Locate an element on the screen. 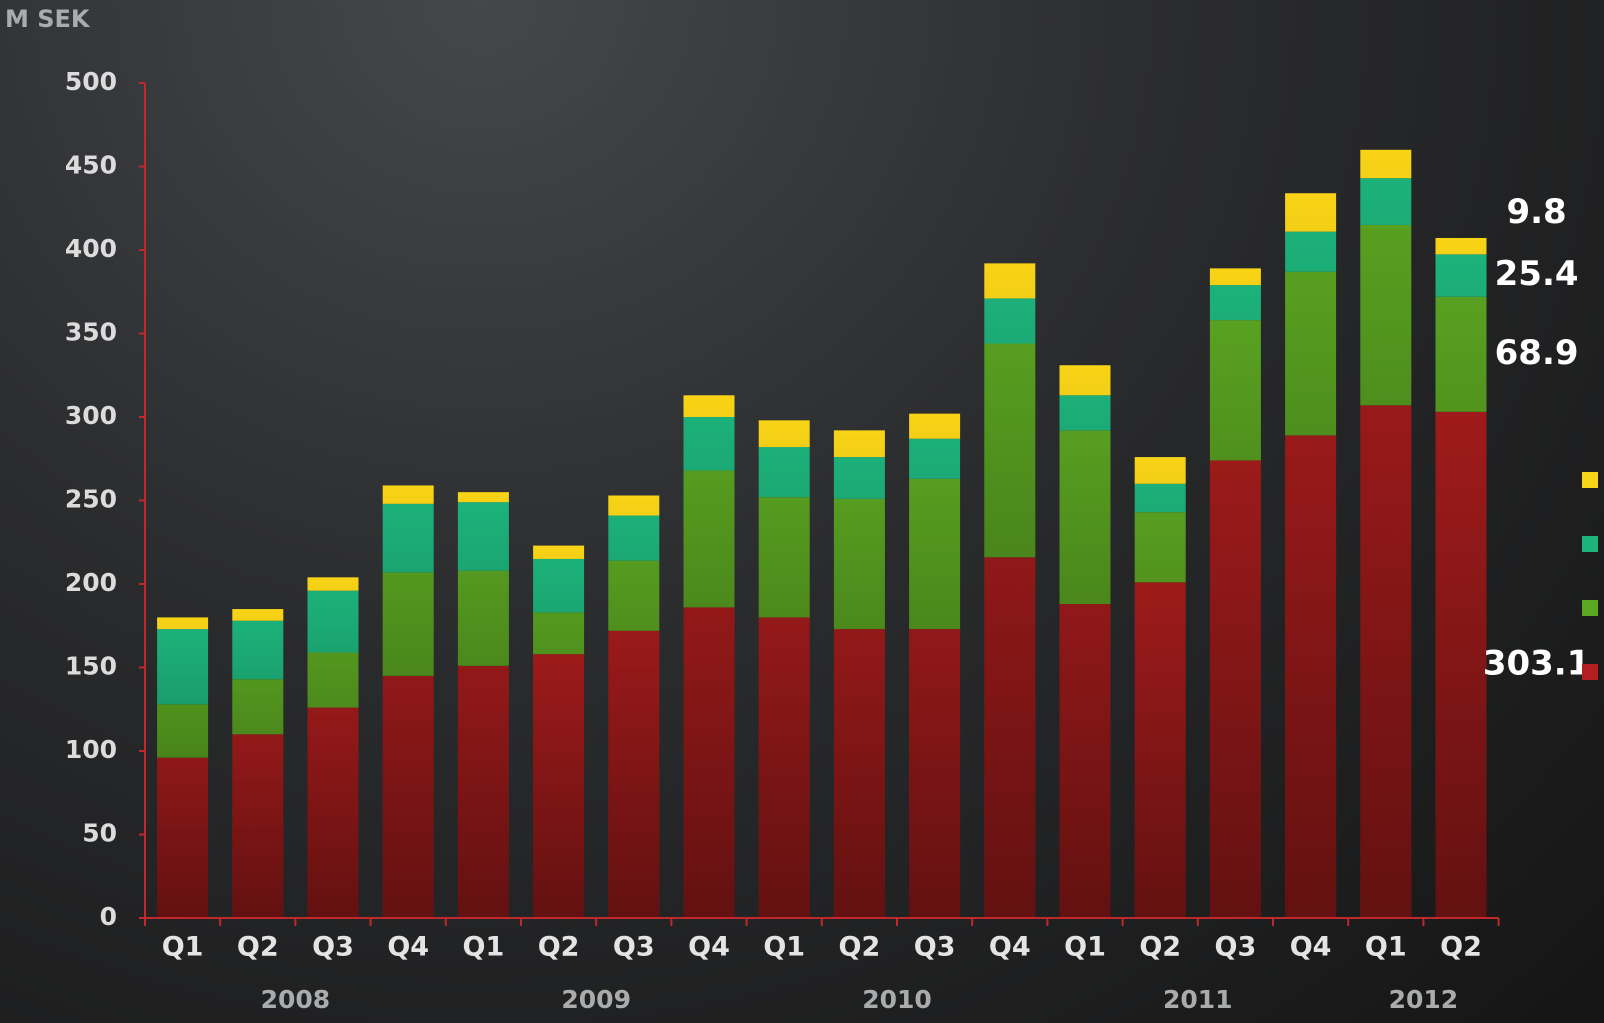  group-label: 2012 is located at coordinates (1424, 999).